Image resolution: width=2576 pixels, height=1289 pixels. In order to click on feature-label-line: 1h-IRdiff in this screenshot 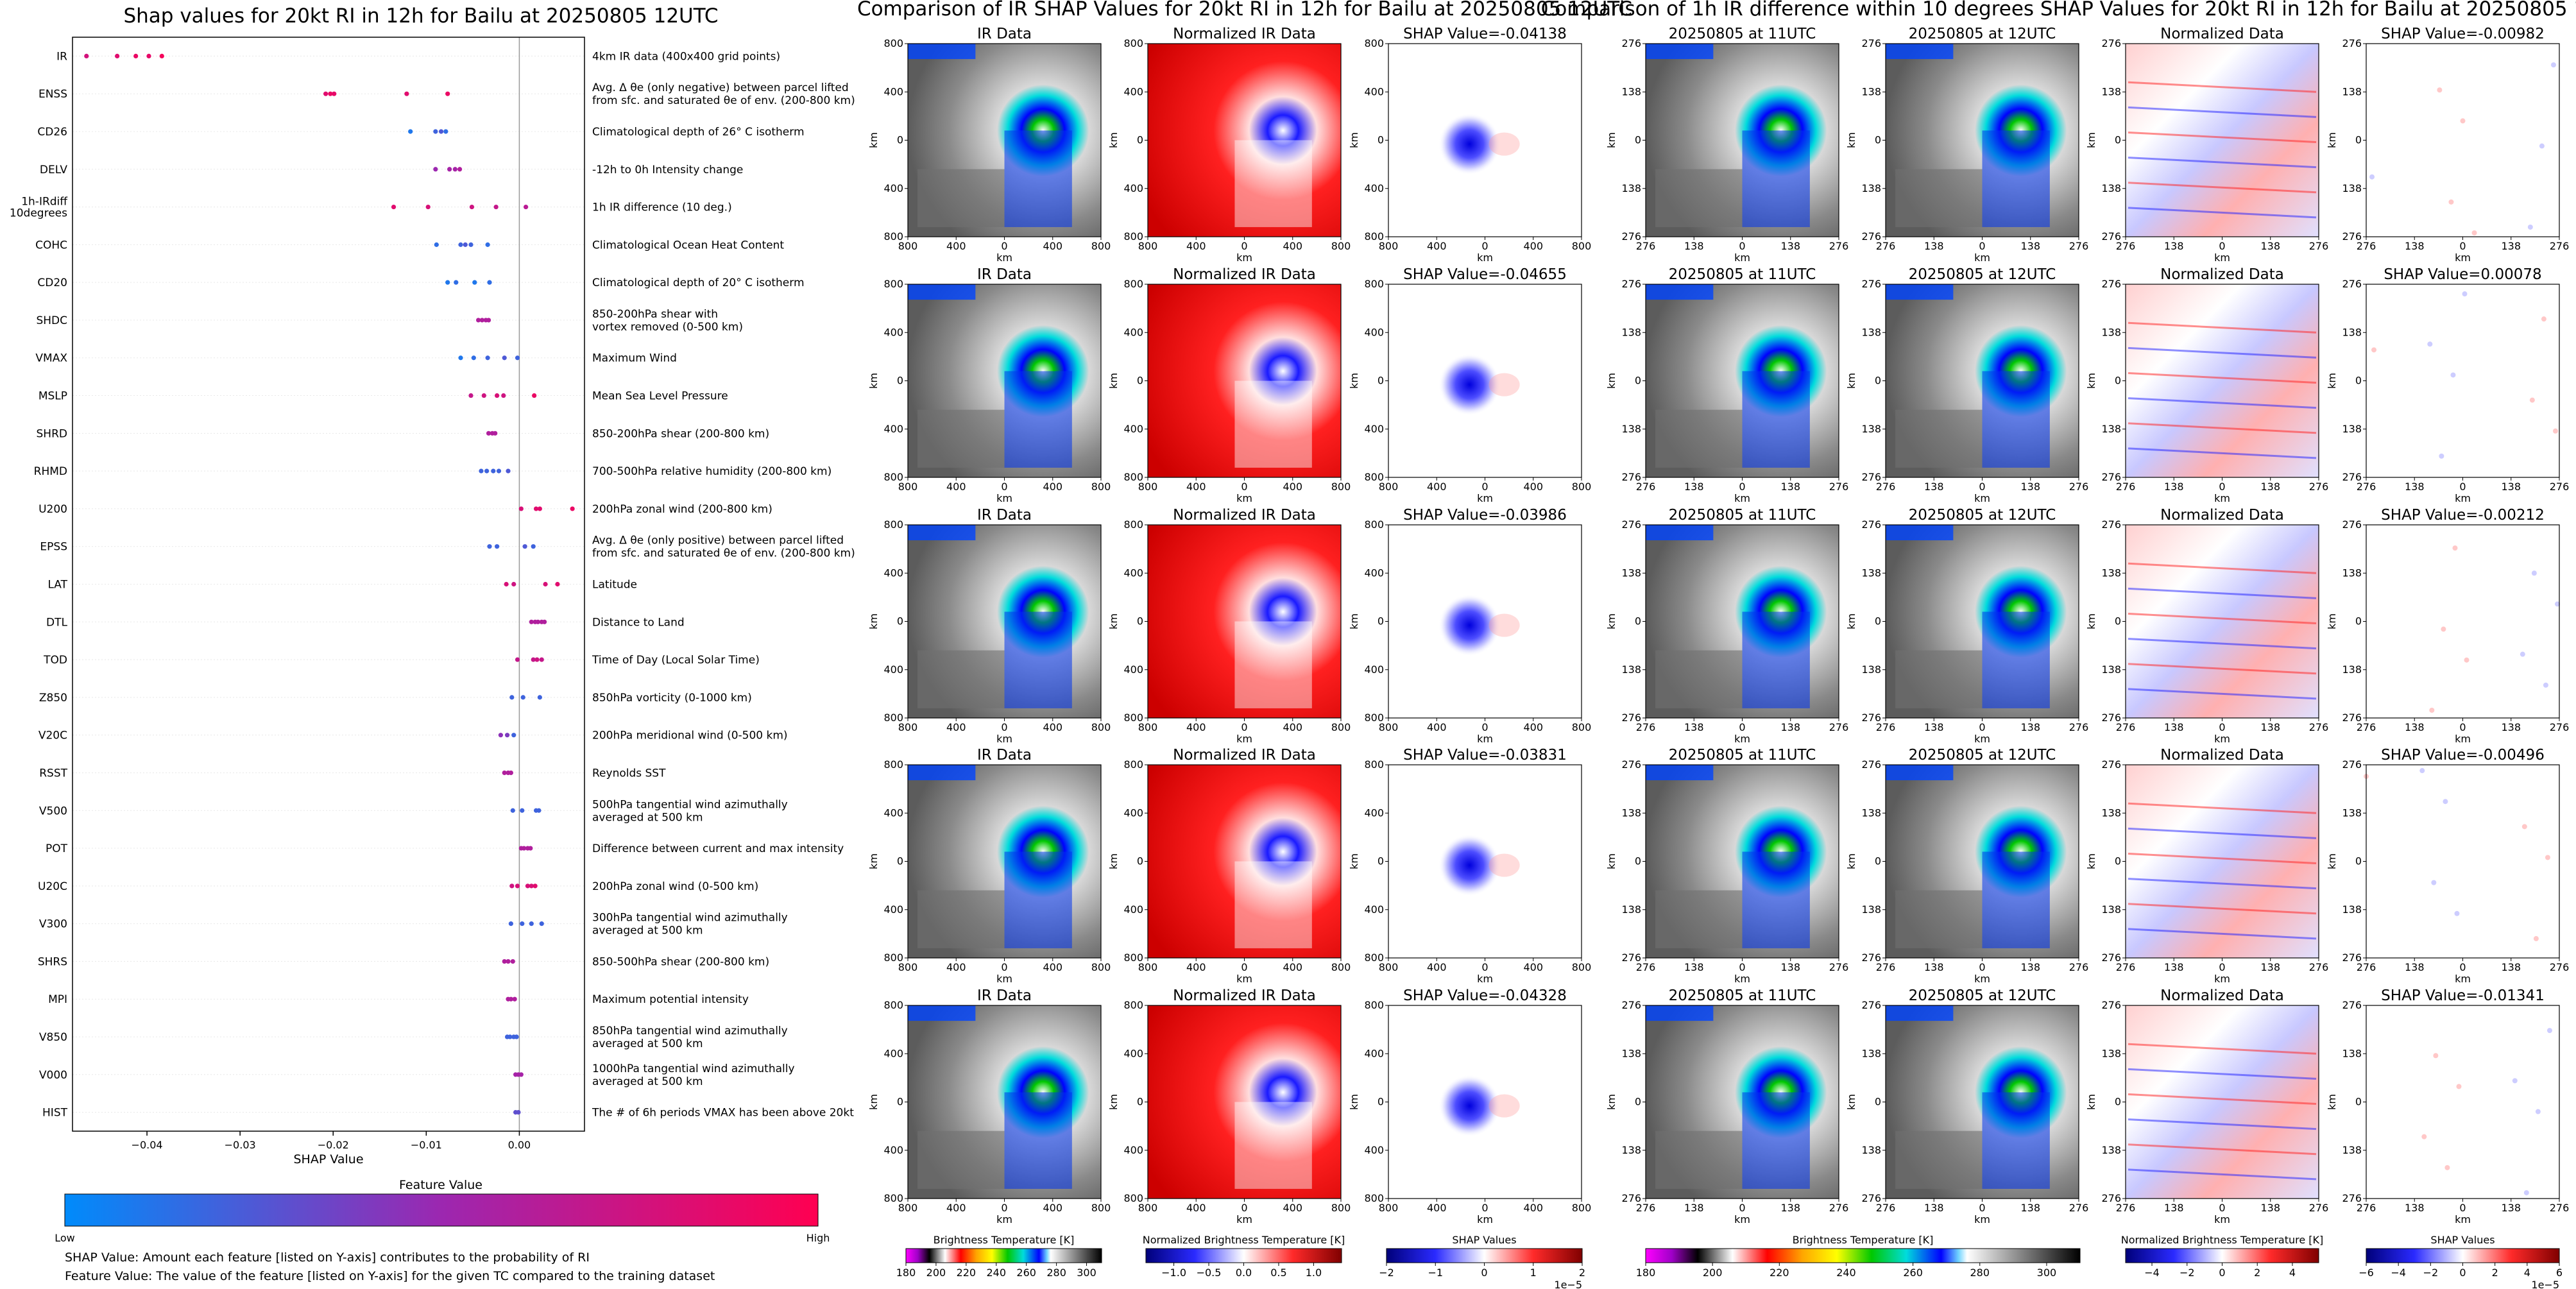, I will do `click(44, 203)`.